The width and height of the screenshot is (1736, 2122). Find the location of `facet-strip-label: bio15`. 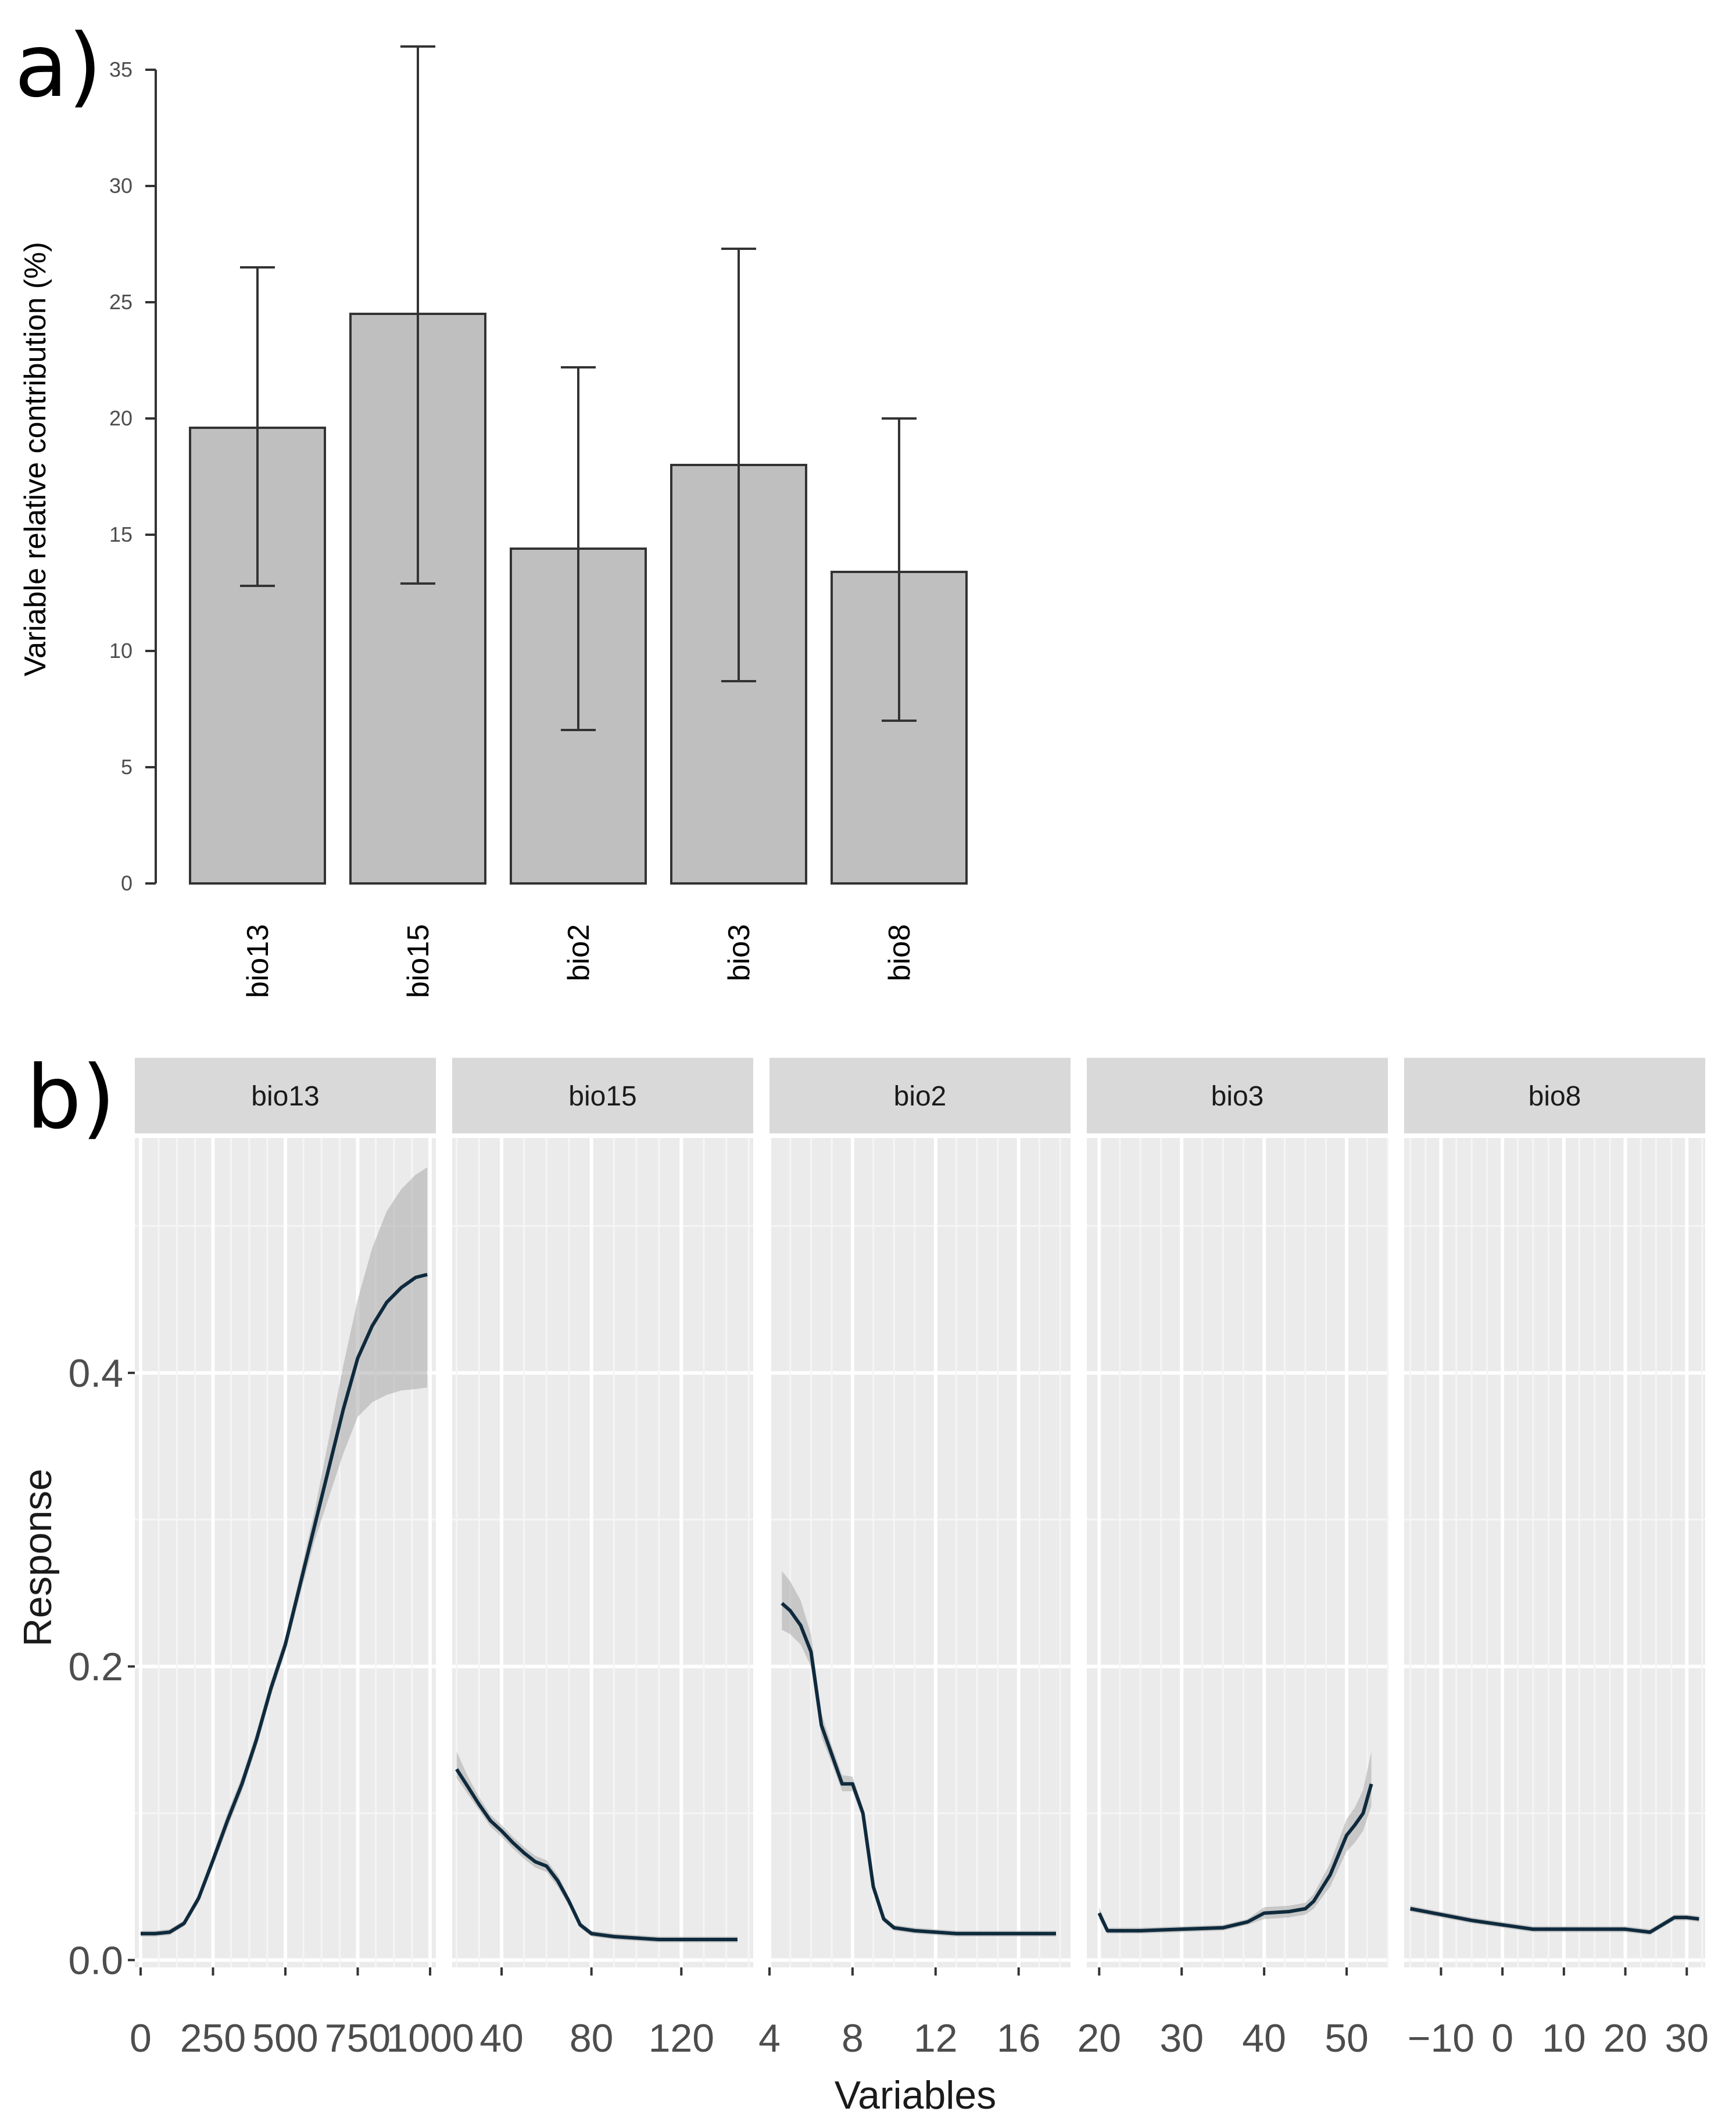

facet-strip-label: bio15 is located at coordinates (602, 1096).